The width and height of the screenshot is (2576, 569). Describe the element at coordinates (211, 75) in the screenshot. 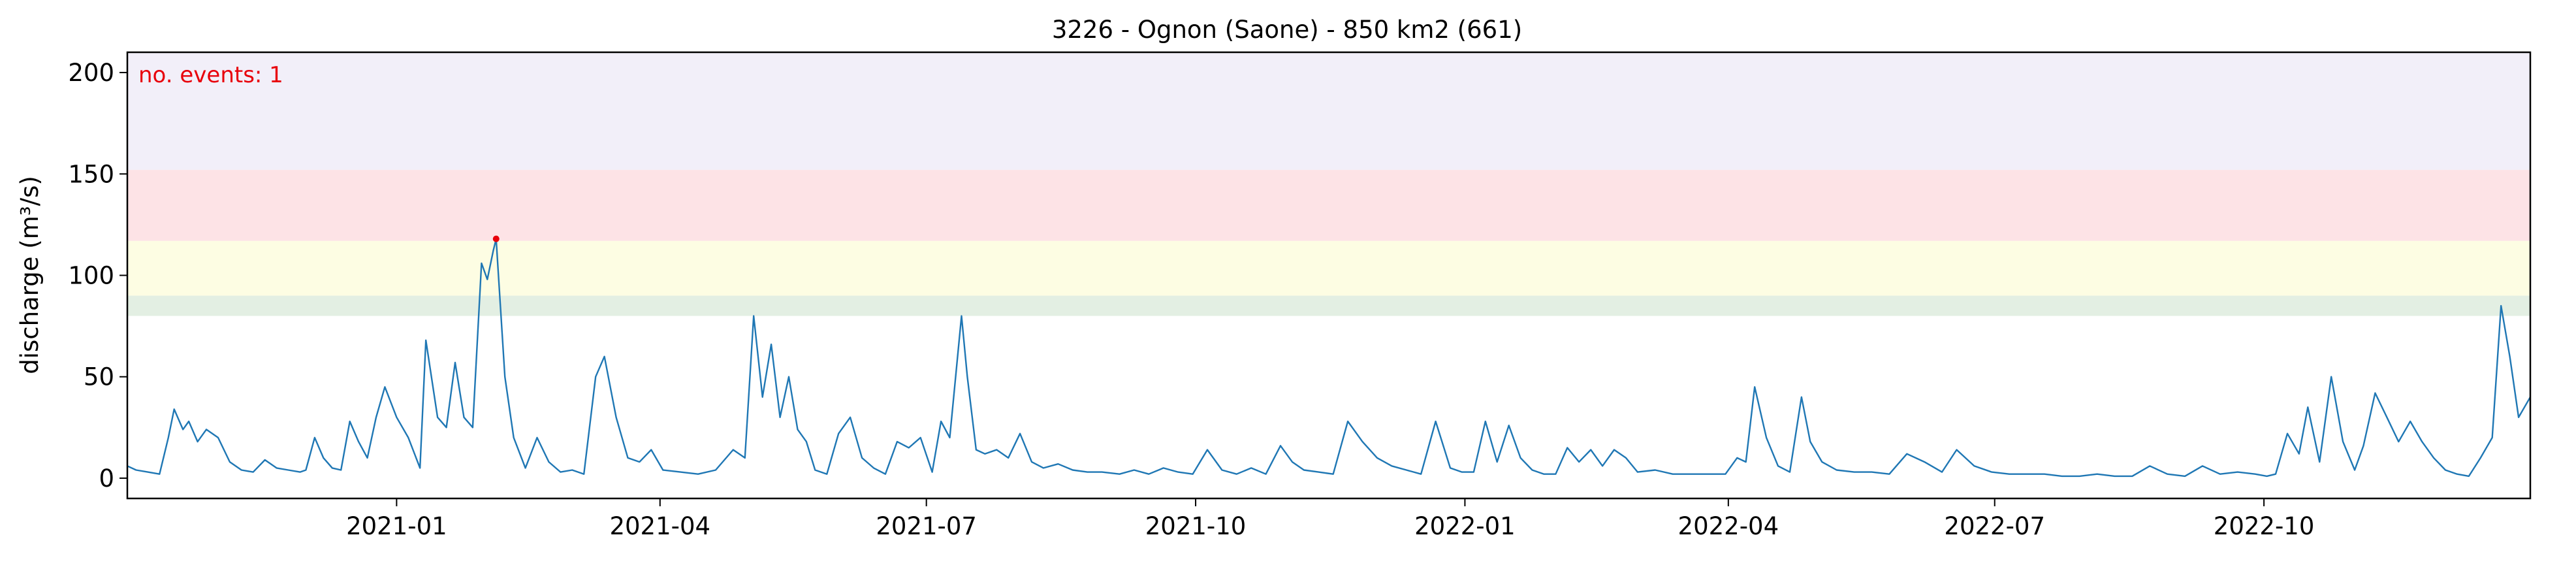

I see `events-annotation: no. events: 1` at that location.